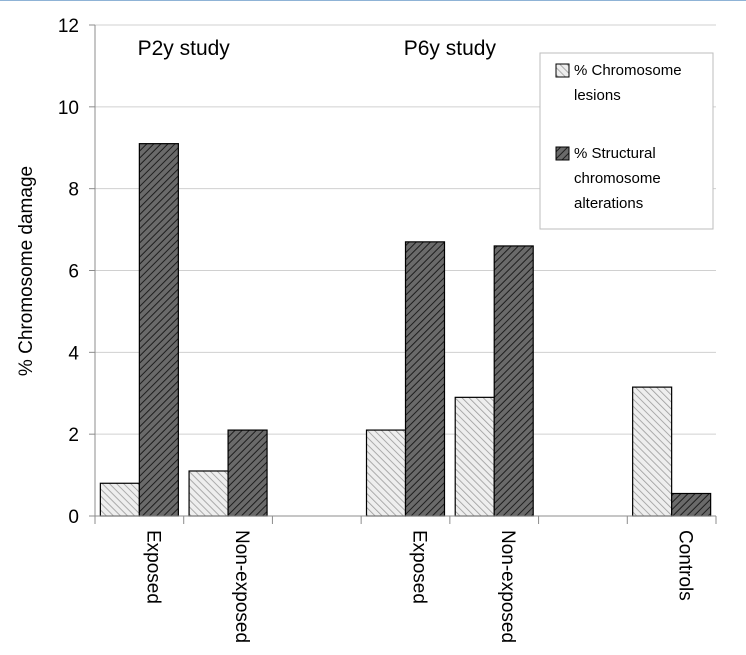 This screenshot has width=746, height=655. What do you see at coordinates (608, 203) in the screenshot?
I see `legend-label: alterations` at bounding box center [608, 203].